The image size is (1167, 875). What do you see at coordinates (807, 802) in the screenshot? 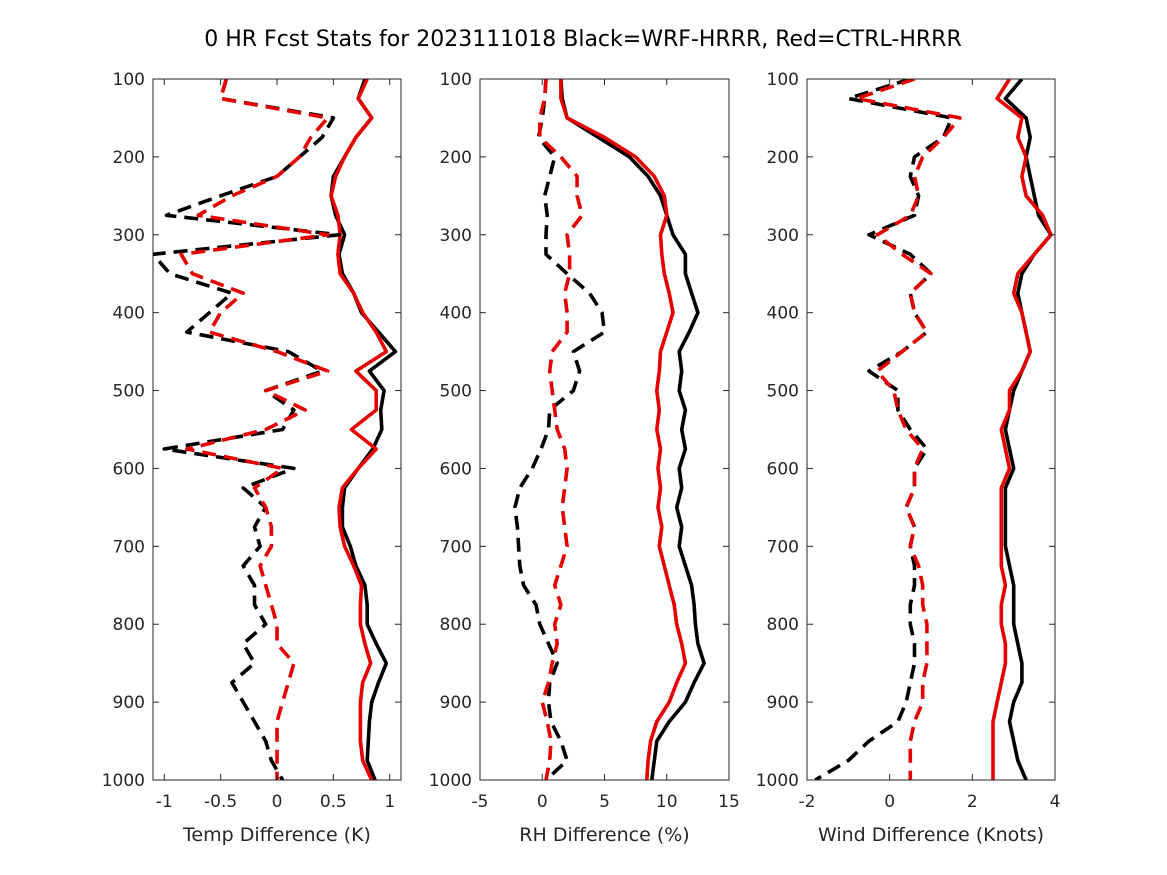
I see `x-tick-label: -2` at bounding box center [807, 802].